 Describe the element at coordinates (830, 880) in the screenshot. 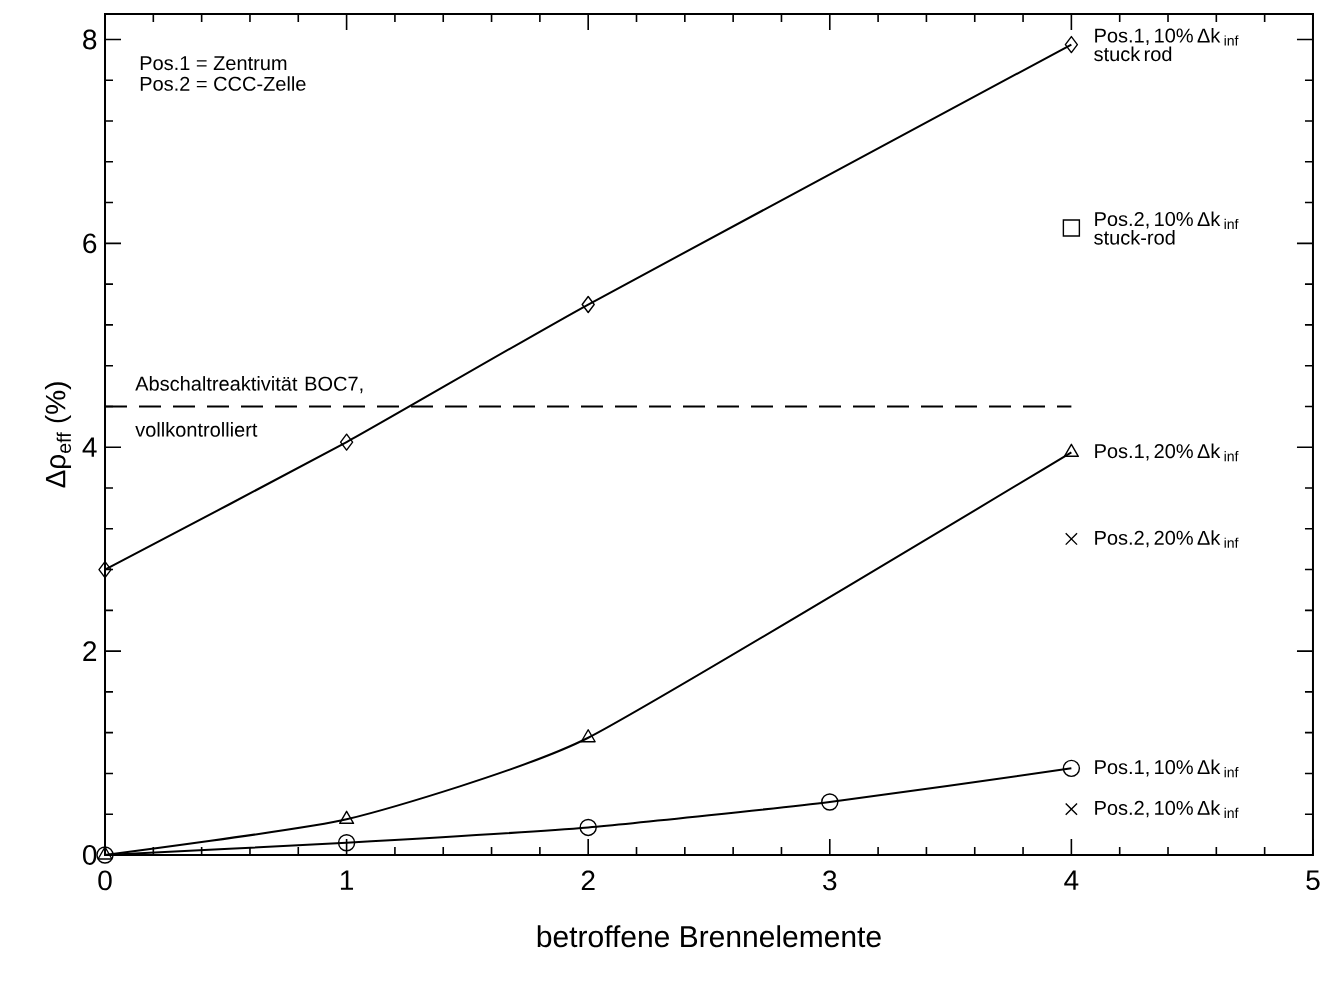

I see `x-tick-label: 3` at that location.